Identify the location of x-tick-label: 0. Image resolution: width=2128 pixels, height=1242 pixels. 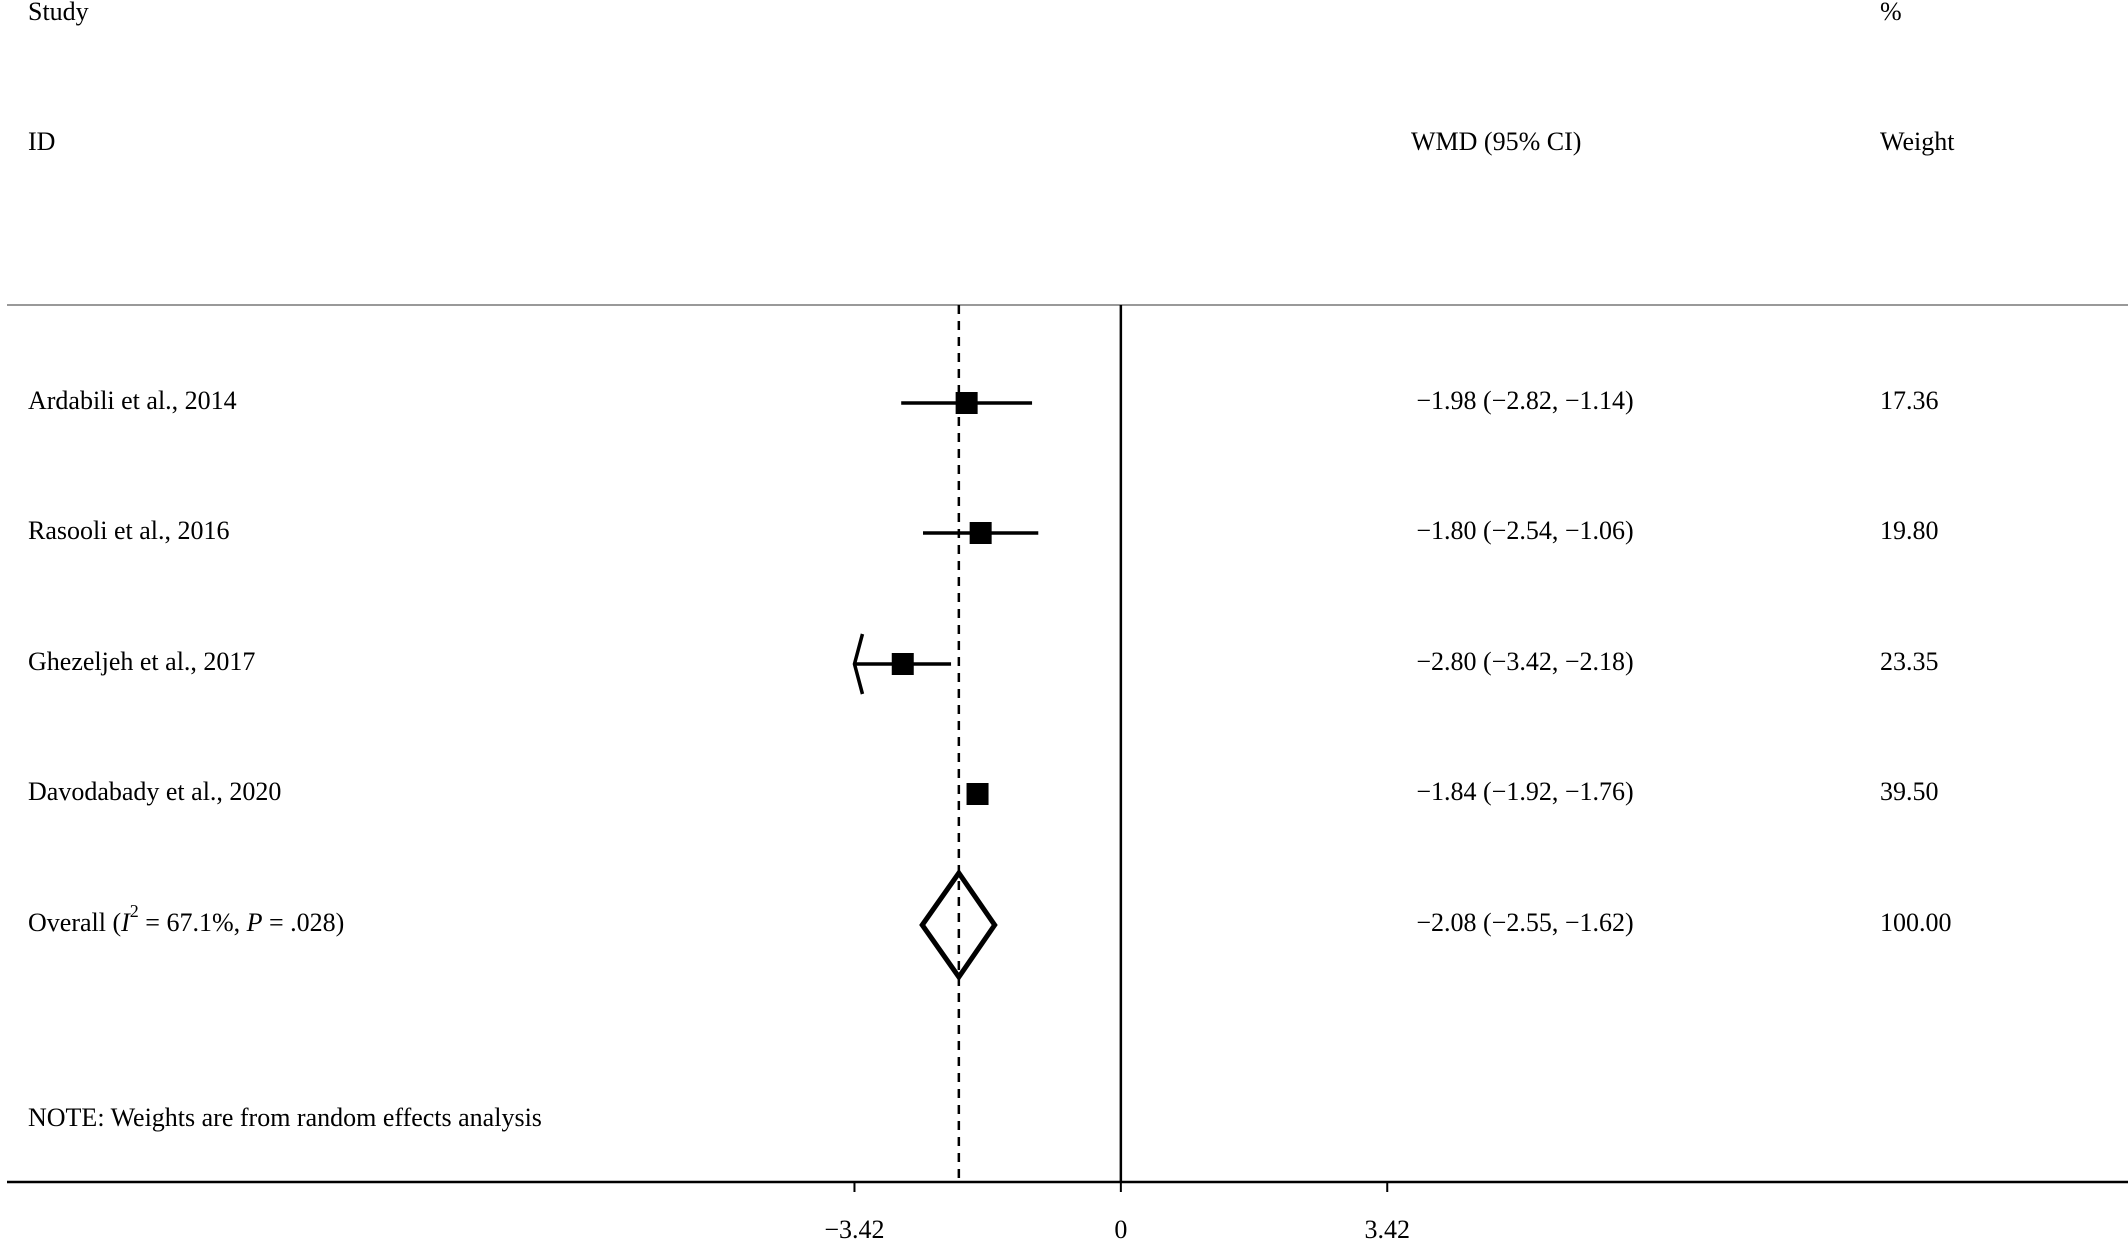
(1120, 1228).